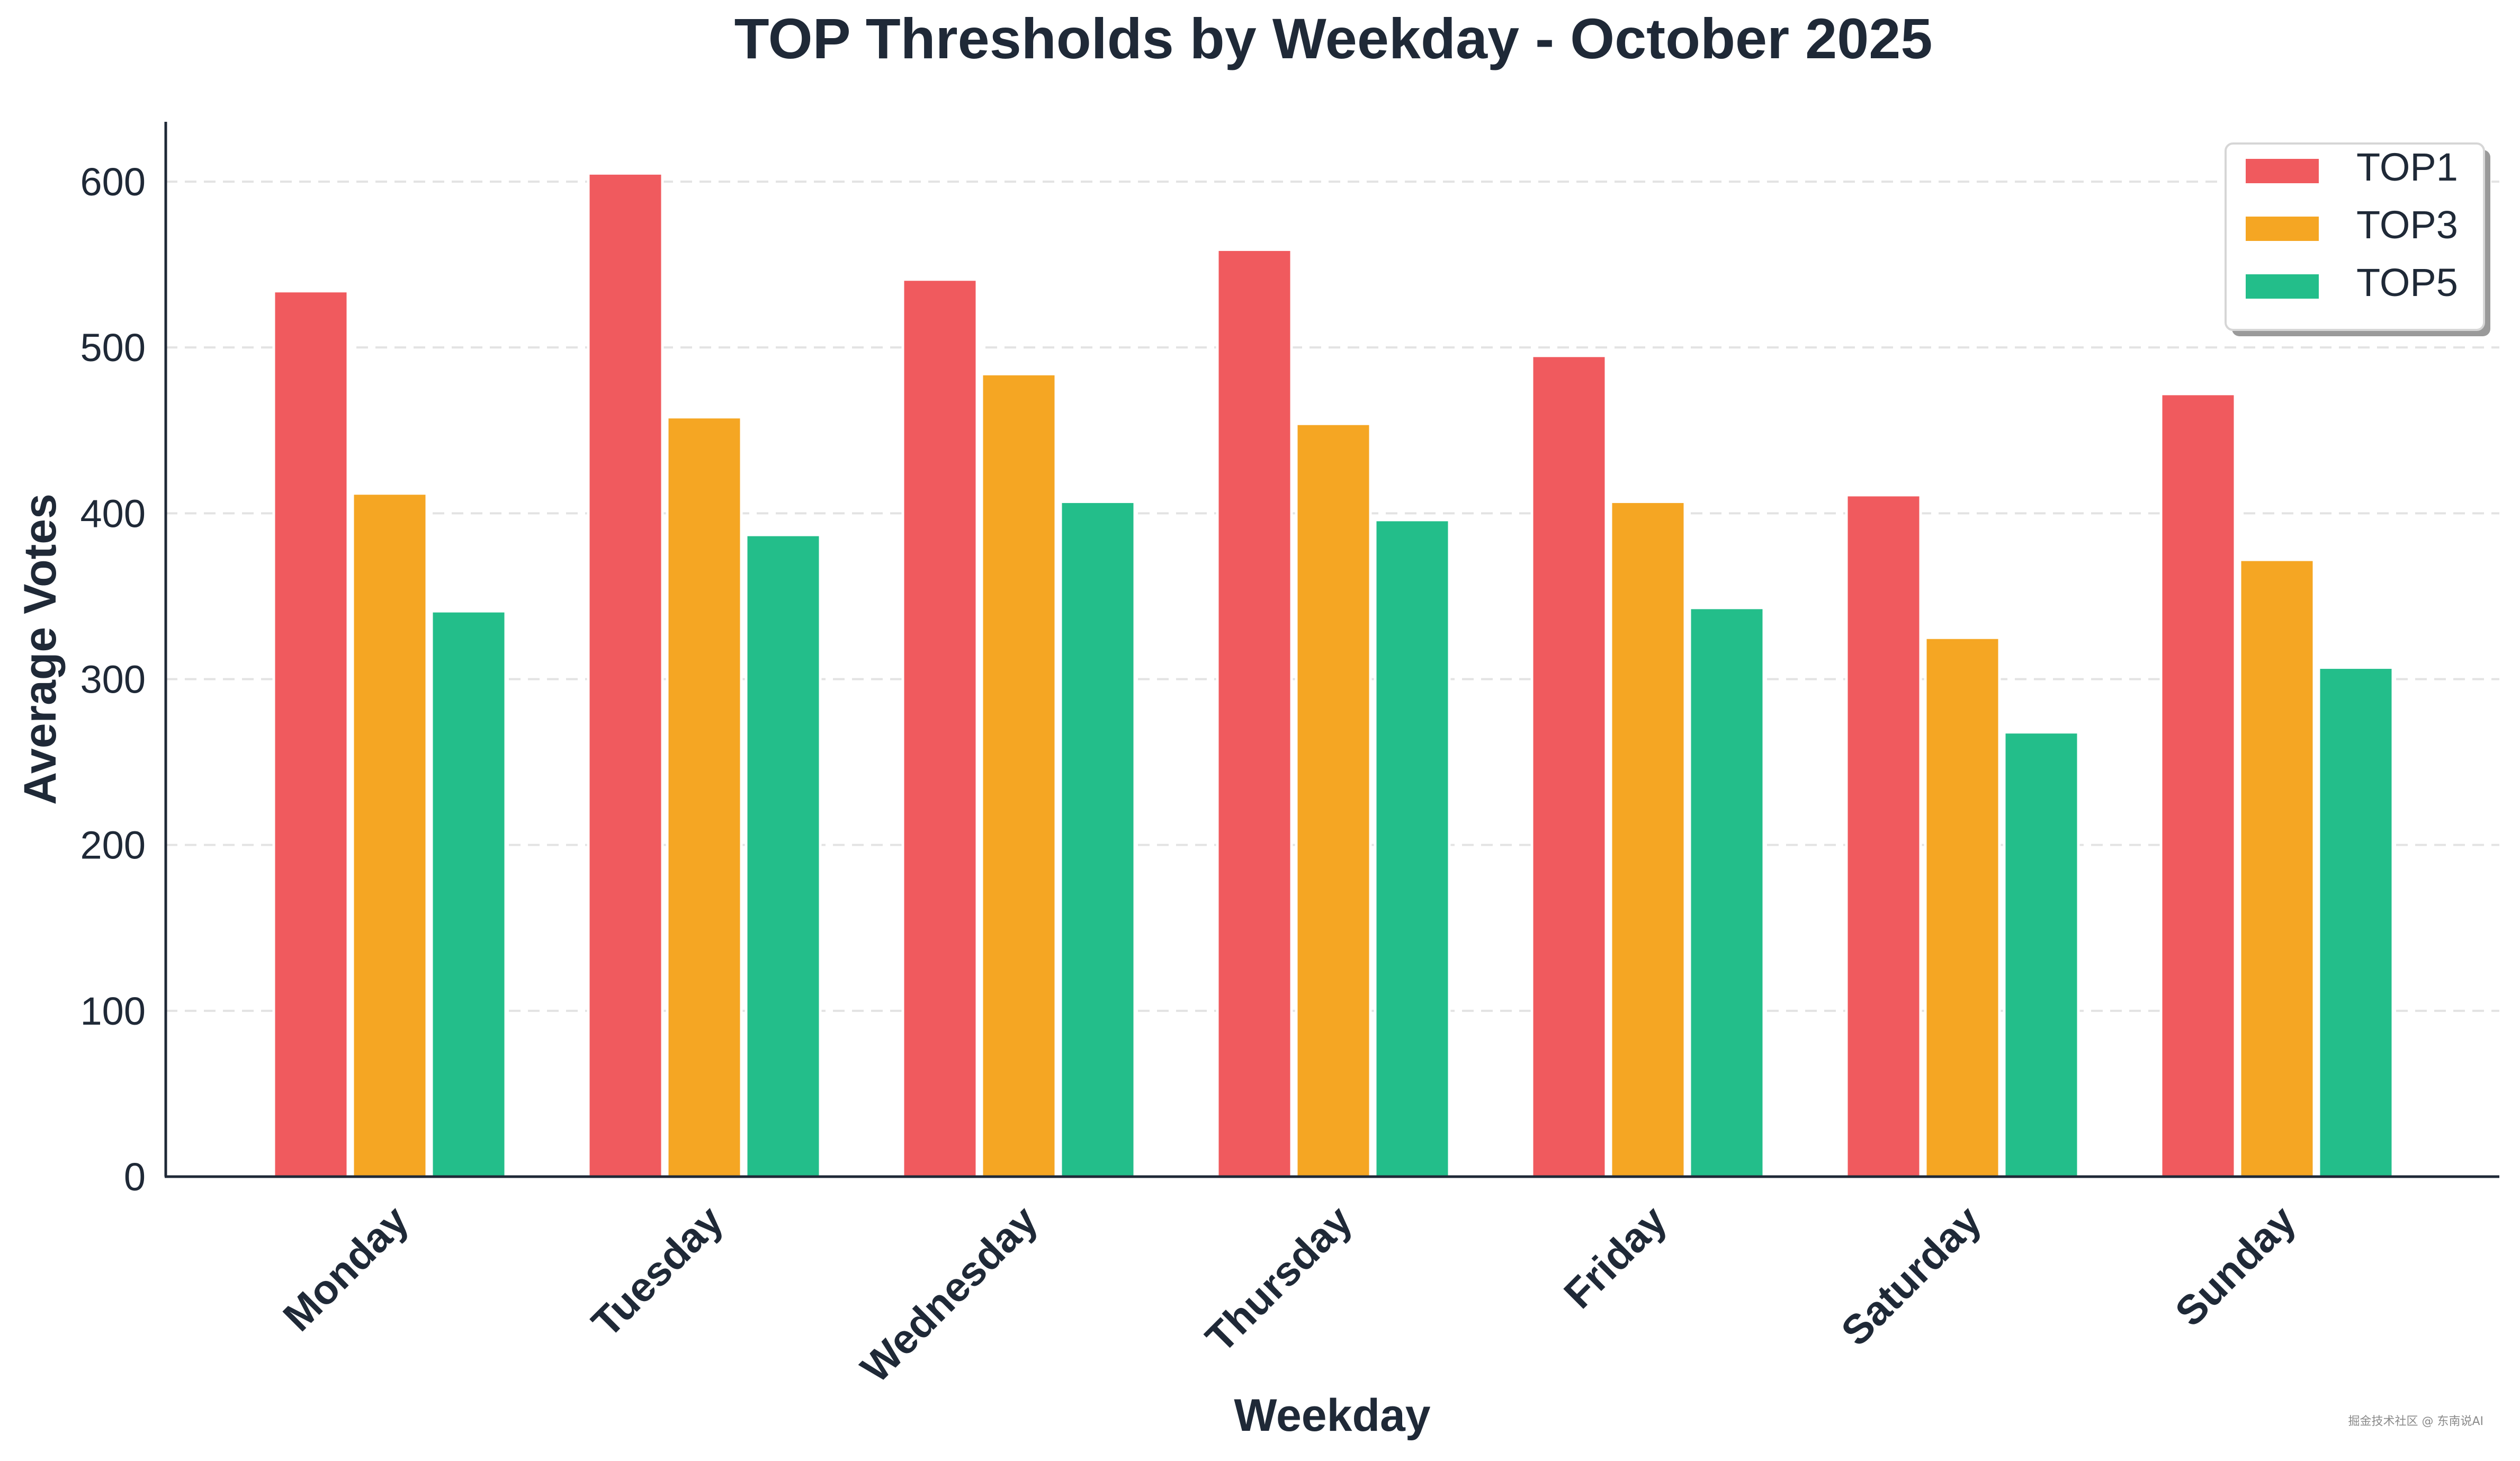  What do you see at coordinates (2407, 167) in the screenshot?
I see `legend-label-top1: TOP1` at bounding box center [2407, 167].